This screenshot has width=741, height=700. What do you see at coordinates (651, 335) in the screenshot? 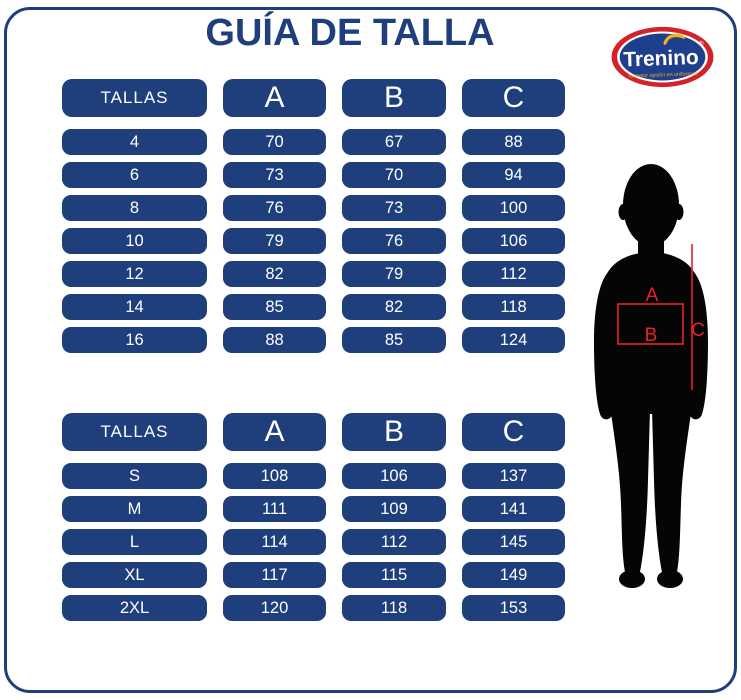
I see `measure-label-b: B` at bounding box center [651, 335].